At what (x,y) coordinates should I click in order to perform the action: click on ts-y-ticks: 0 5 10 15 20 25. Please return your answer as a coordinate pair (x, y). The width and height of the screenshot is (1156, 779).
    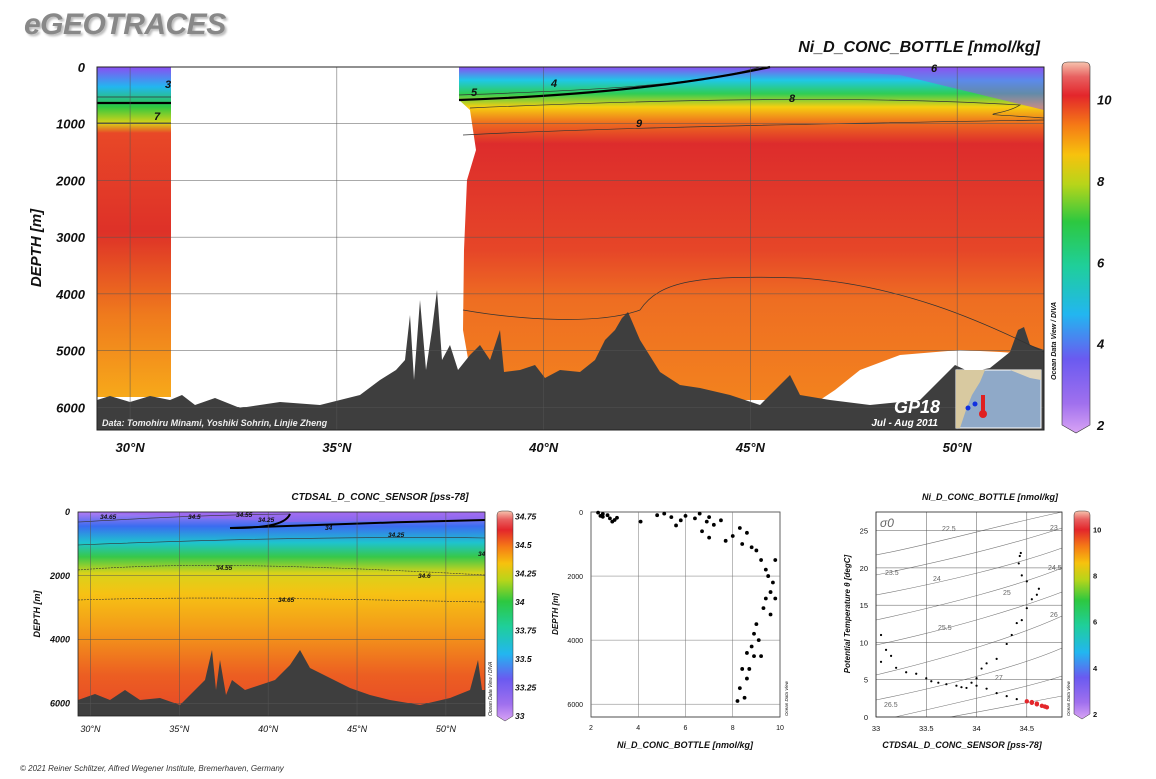
    Looking at the image, I should click on (864, 624).